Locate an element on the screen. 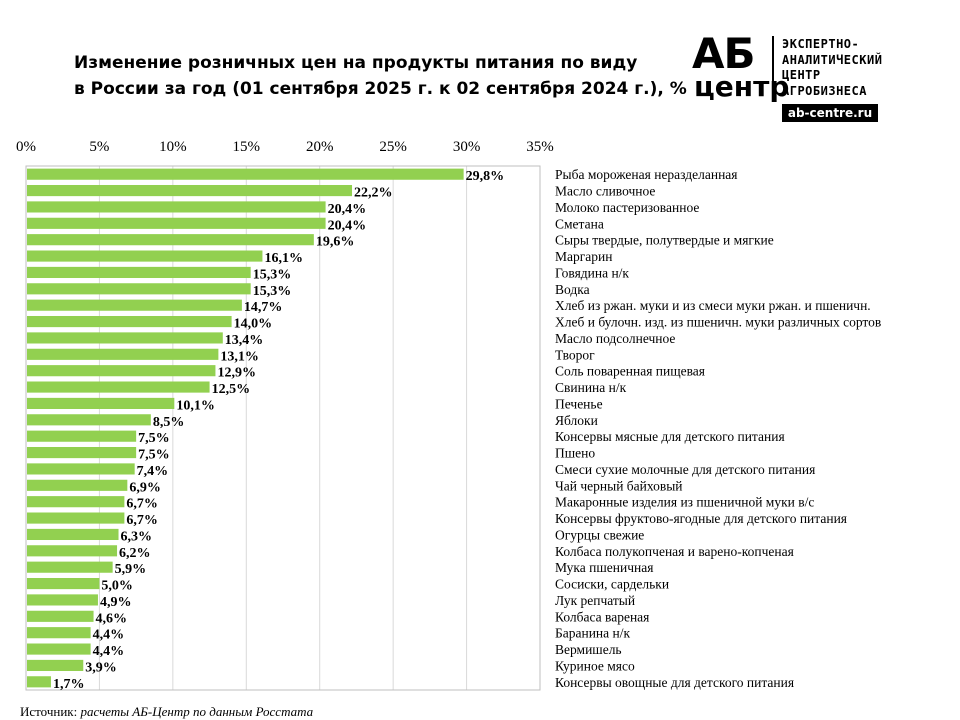 The width and height of the screenshot is (960, 720). bar-value-label: 22,2% is located at coordinates (373, 193).